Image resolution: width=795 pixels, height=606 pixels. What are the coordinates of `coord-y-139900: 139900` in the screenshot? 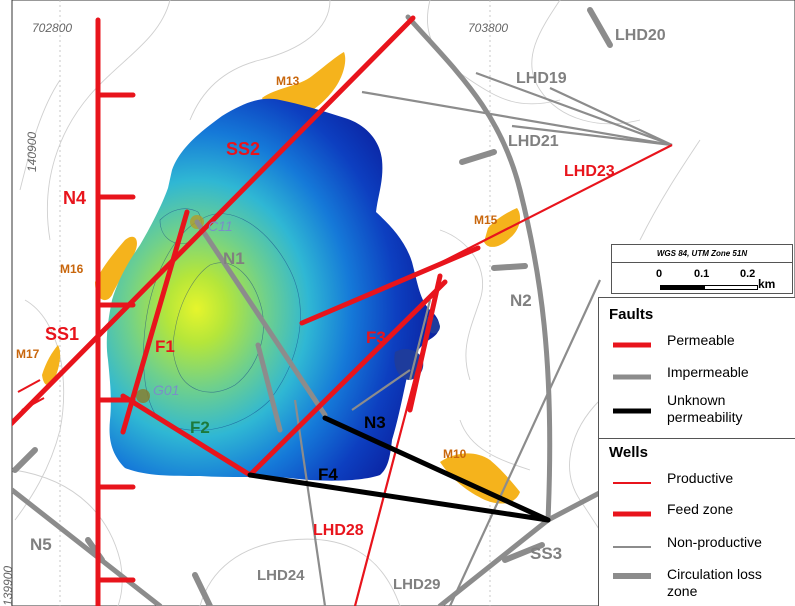 It's located at (8, 586).